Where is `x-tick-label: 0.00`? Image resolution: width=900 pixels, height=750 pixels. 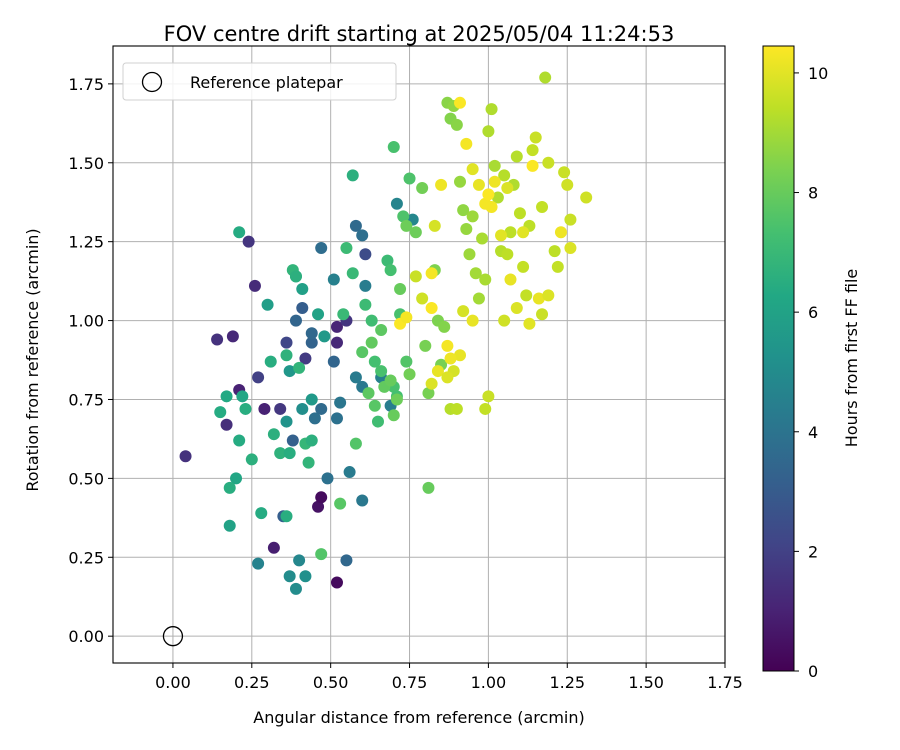 x-tick-label: 0.00 is located at coordinates (173, 682).